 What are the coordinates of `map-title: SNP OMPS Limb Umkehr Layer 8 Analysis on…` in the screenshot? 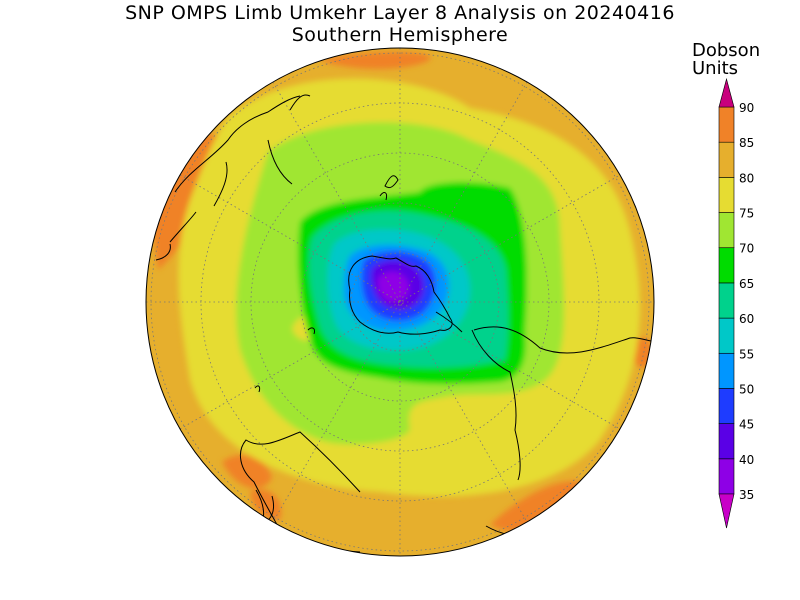 It's located at (400, 13).